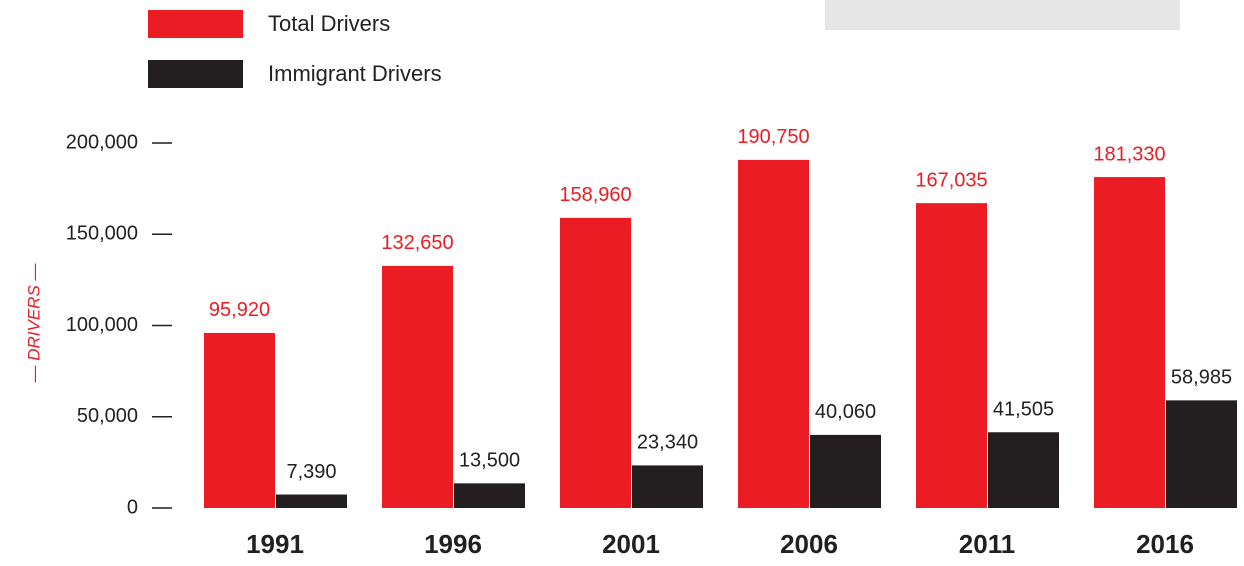 This screenshot has height=566, width=1244. Describe the element at coordinates (595, 195) in the screenshot. I see `value-label: 158,960` at that location.